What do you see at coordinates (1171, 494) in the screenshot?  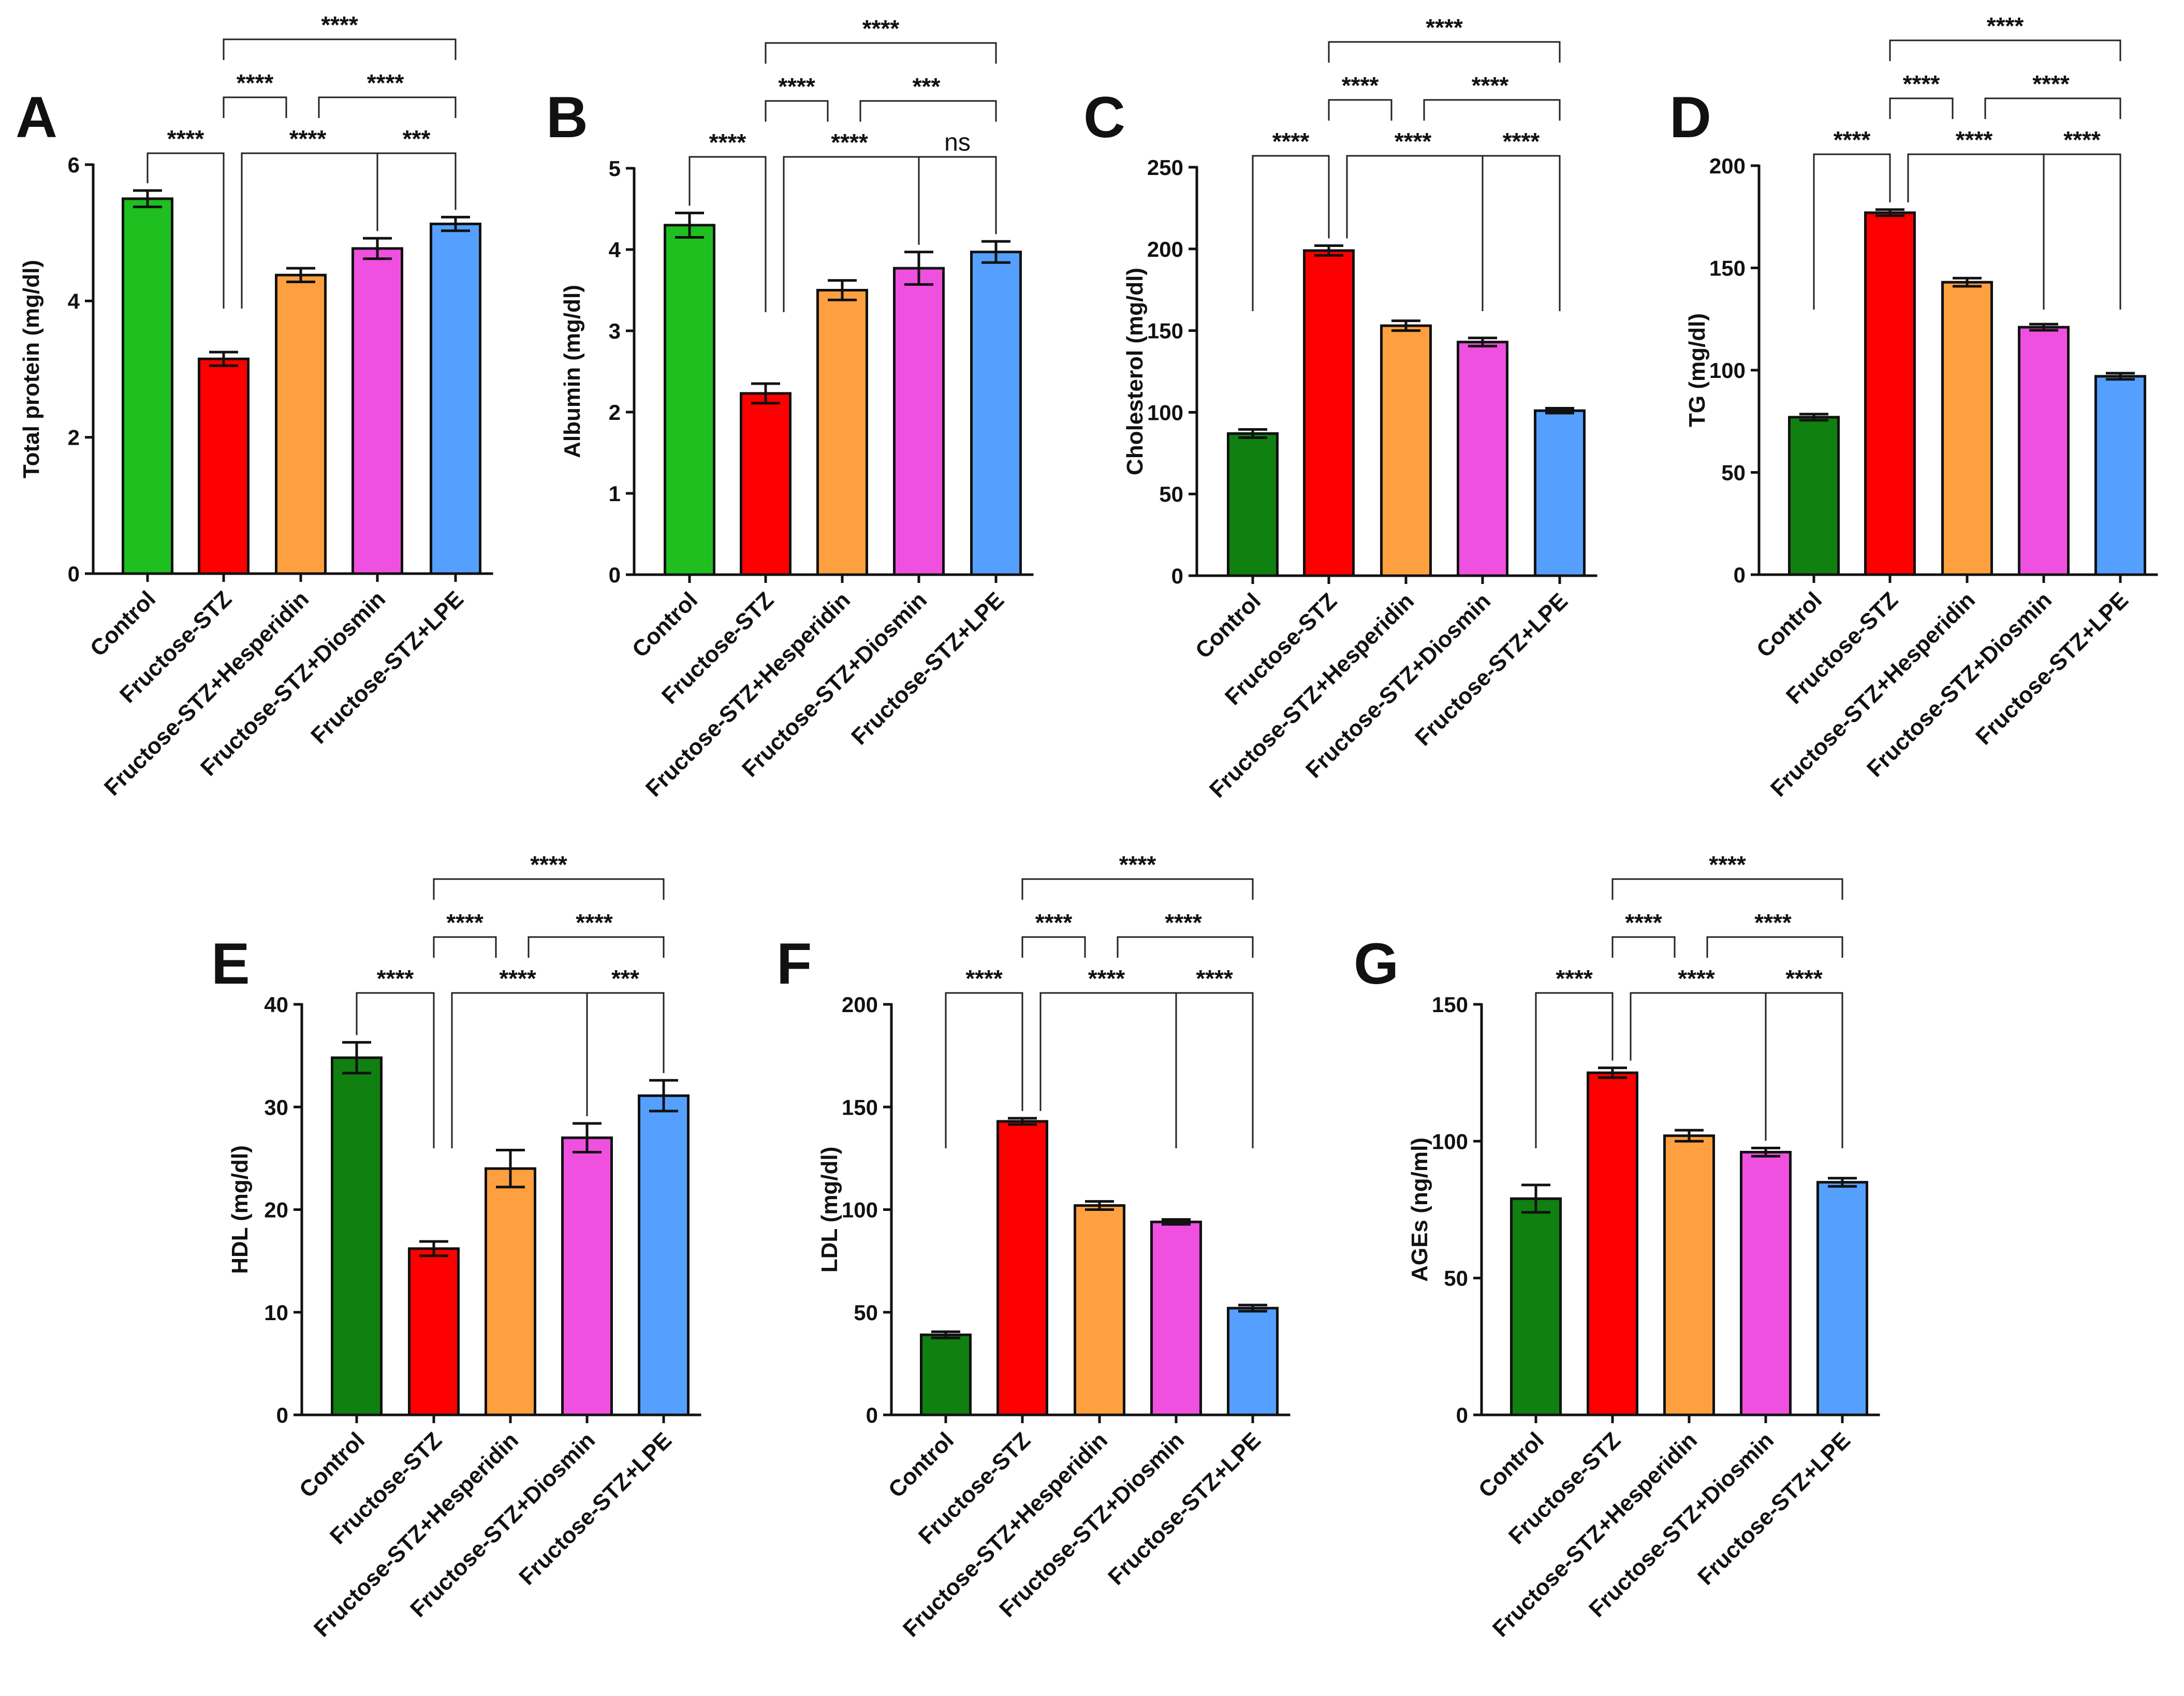 I see `y-tick-label: 50` at bounding box center [1171, 494].